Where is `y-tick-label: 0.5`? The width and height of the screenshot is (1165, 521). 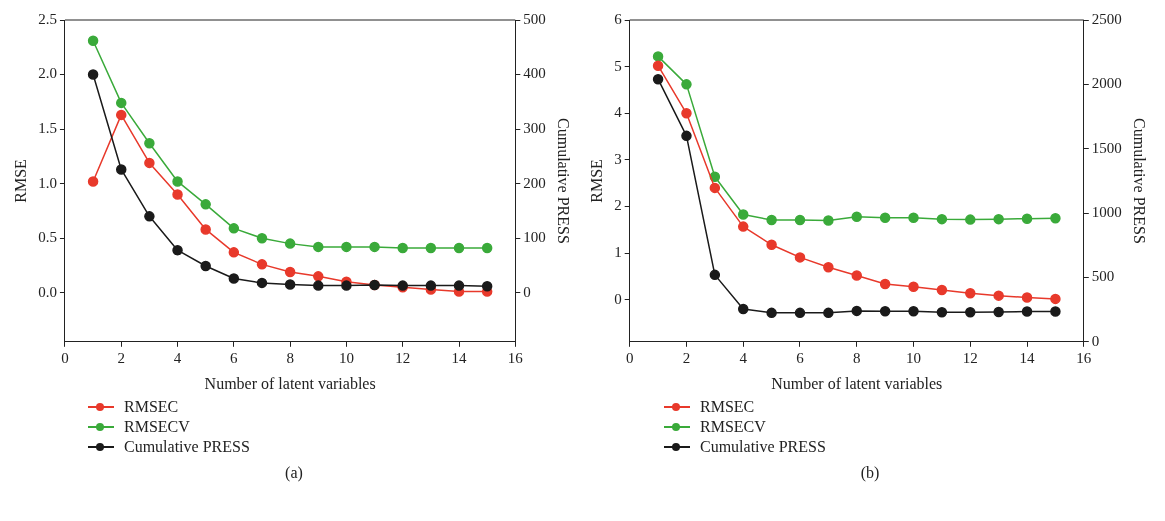 y-tick-label: 0.5 is located at coordinates (47, 237).